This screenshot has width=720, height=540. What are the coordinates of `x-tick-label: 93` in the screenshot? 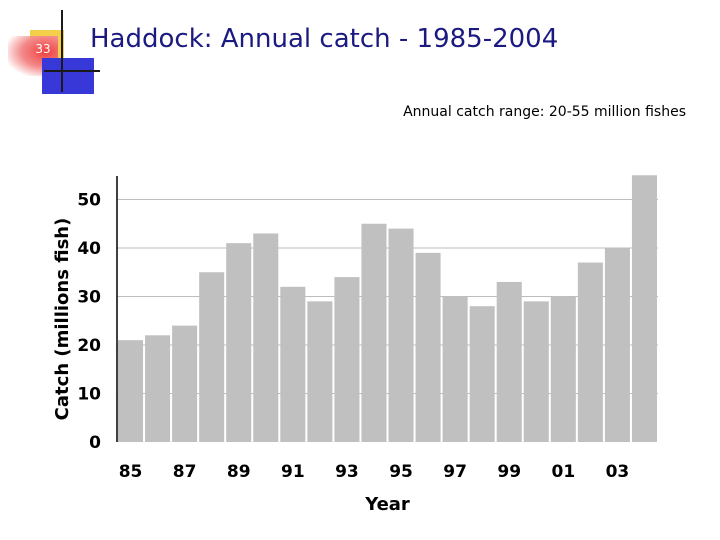 It's located at (347, 472).